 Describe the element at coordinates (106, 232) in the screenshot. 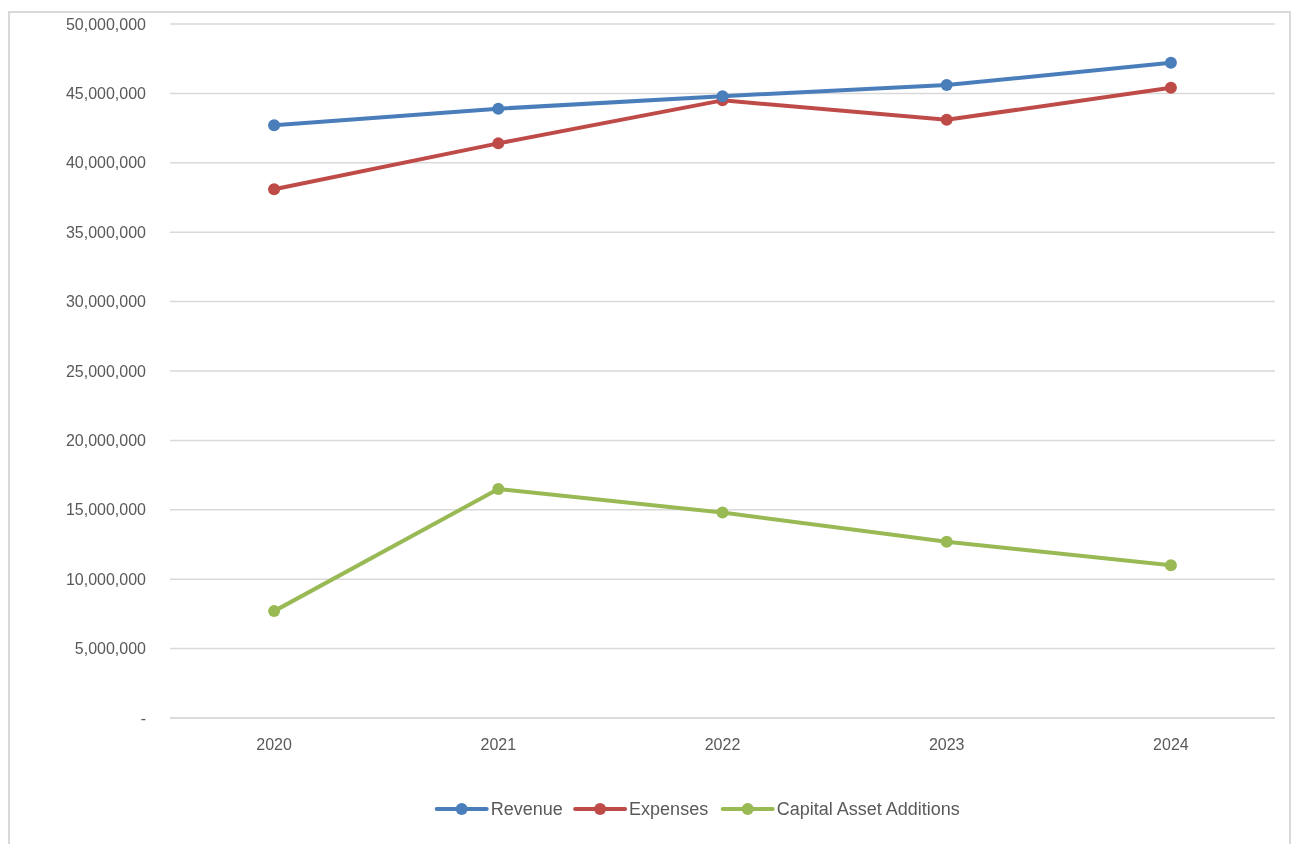

I see `y-tick-label: 35,000,000` at that location.